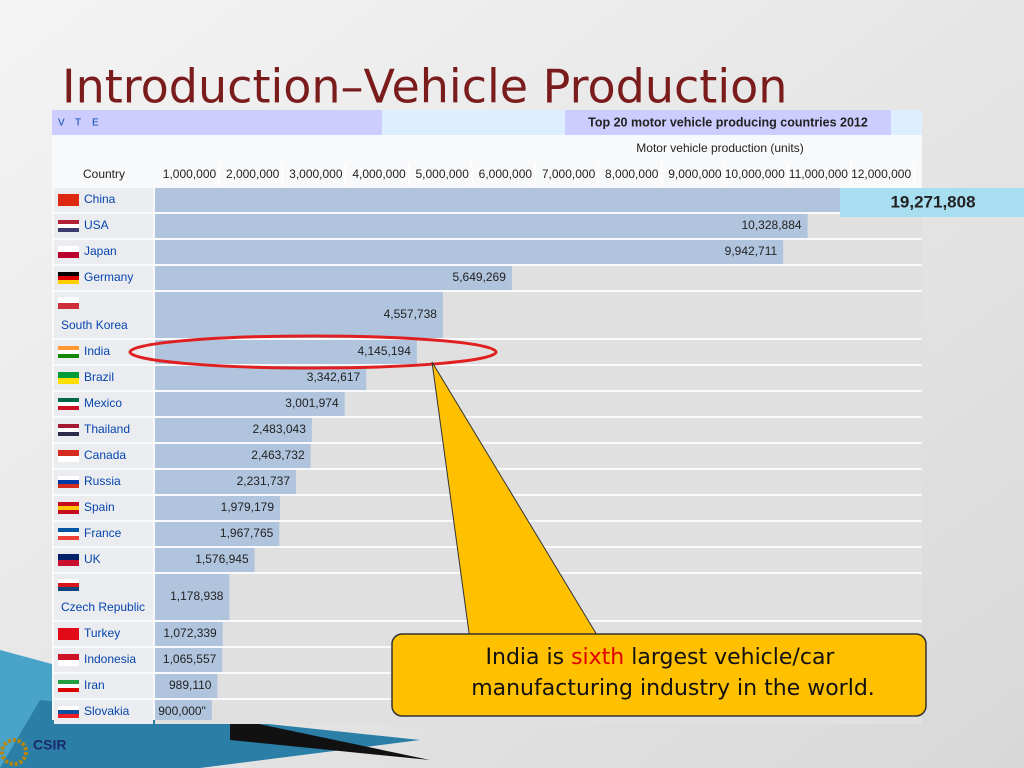 The width and height of the screenshot is (1024, 768). I want to click on callout-text: India is sixth largest vehicle/car, so click(661, 657).